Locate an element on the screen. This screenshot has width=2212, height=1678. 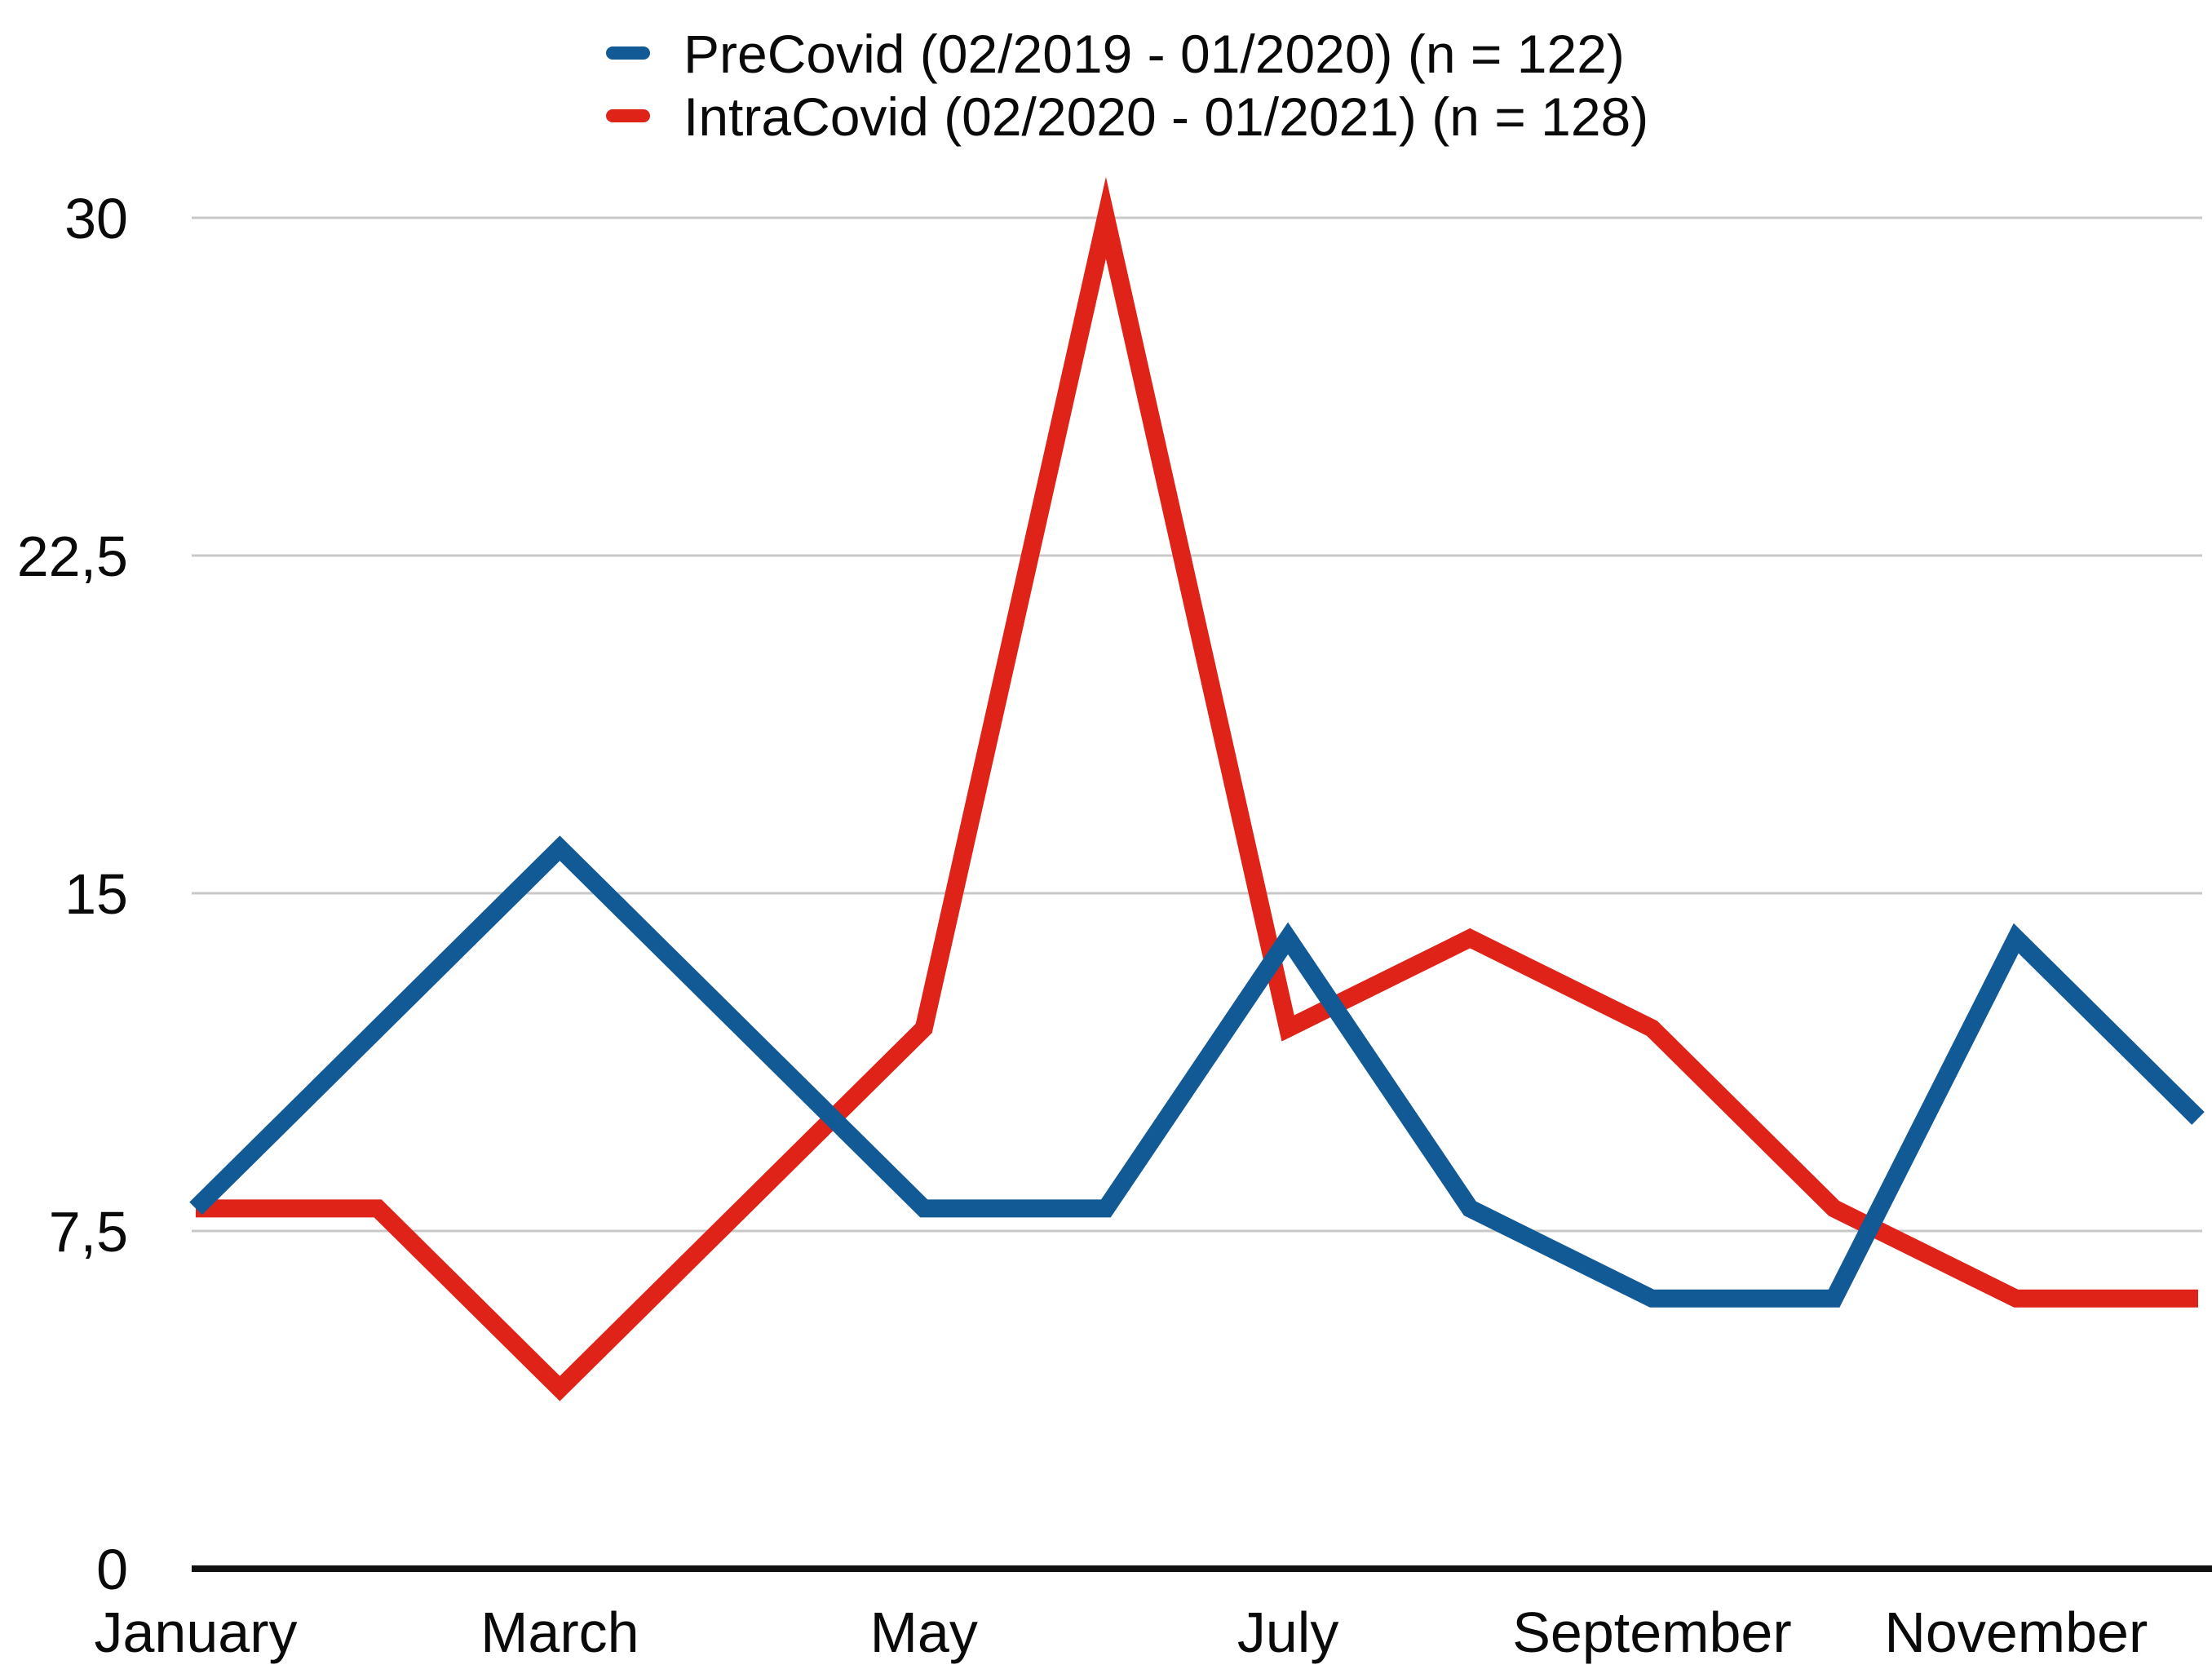
y-tick-label-7,5: 7,5 is located at coordinates (88, 1232).